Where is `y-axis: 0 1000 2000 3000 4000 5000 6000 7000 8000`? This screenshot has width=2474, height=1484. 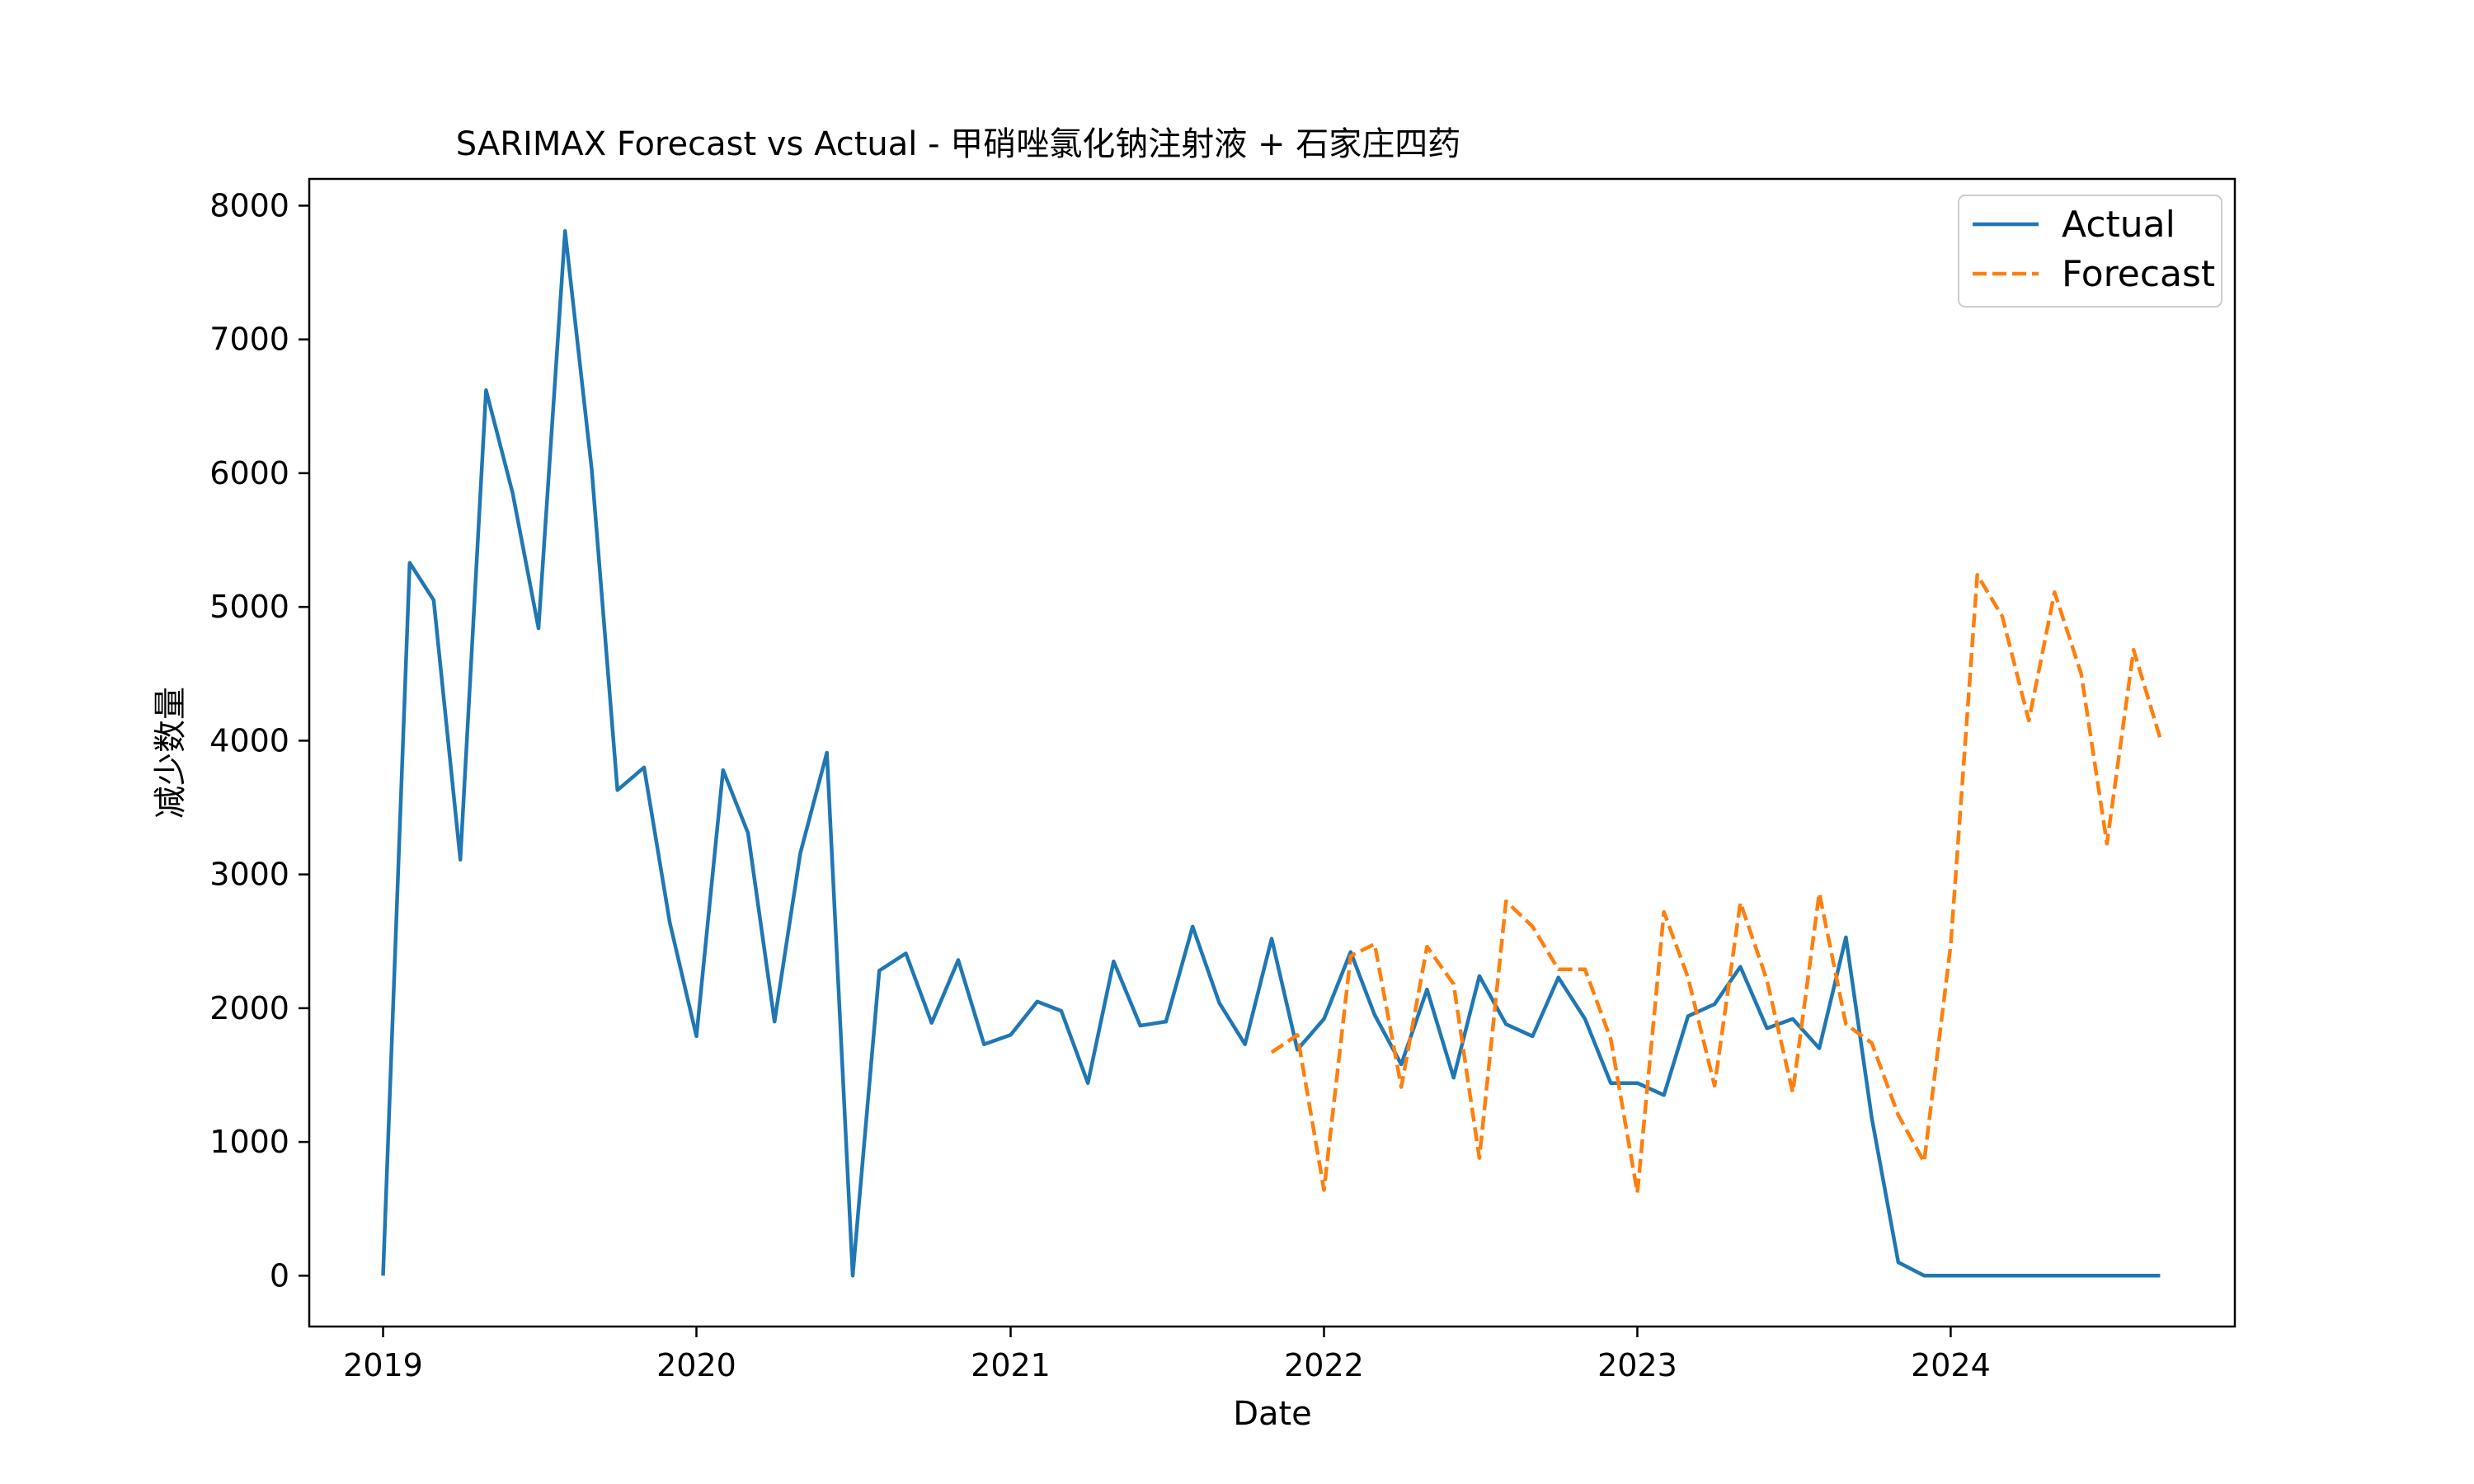 y-axis: 0 1000 2000 3000 4000 5000 6000 7000 8000 is located at coordinates (259, 740).